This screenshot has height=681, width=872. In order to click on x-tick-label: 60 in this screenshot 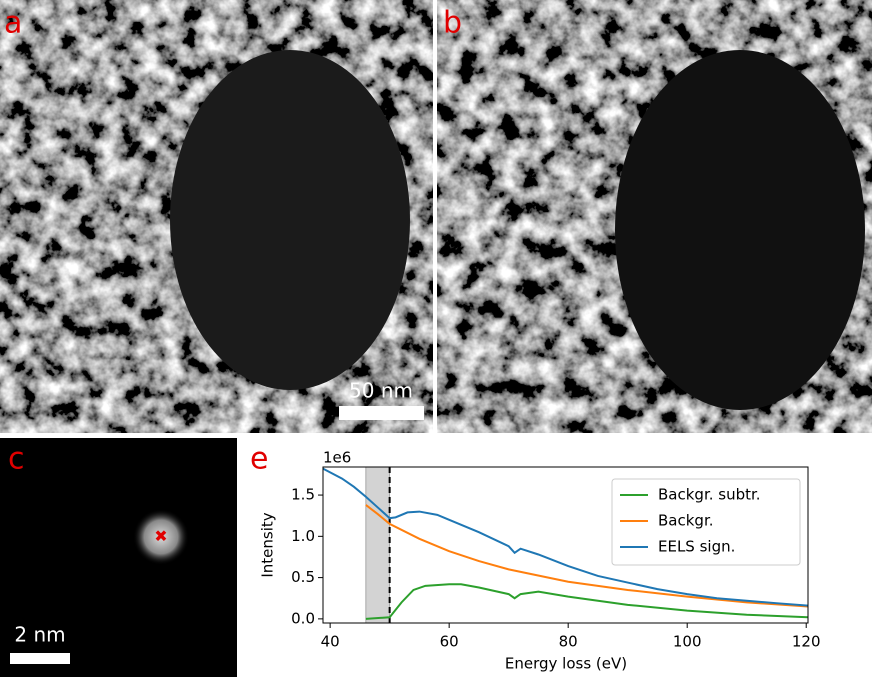, I will do `click(449, 642)`.